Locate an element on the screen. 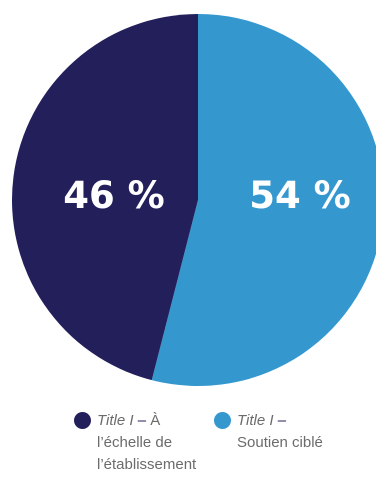 This screenshot has width=376, height=479. legend-line: l’établissement is located at coordinates (147, 464).